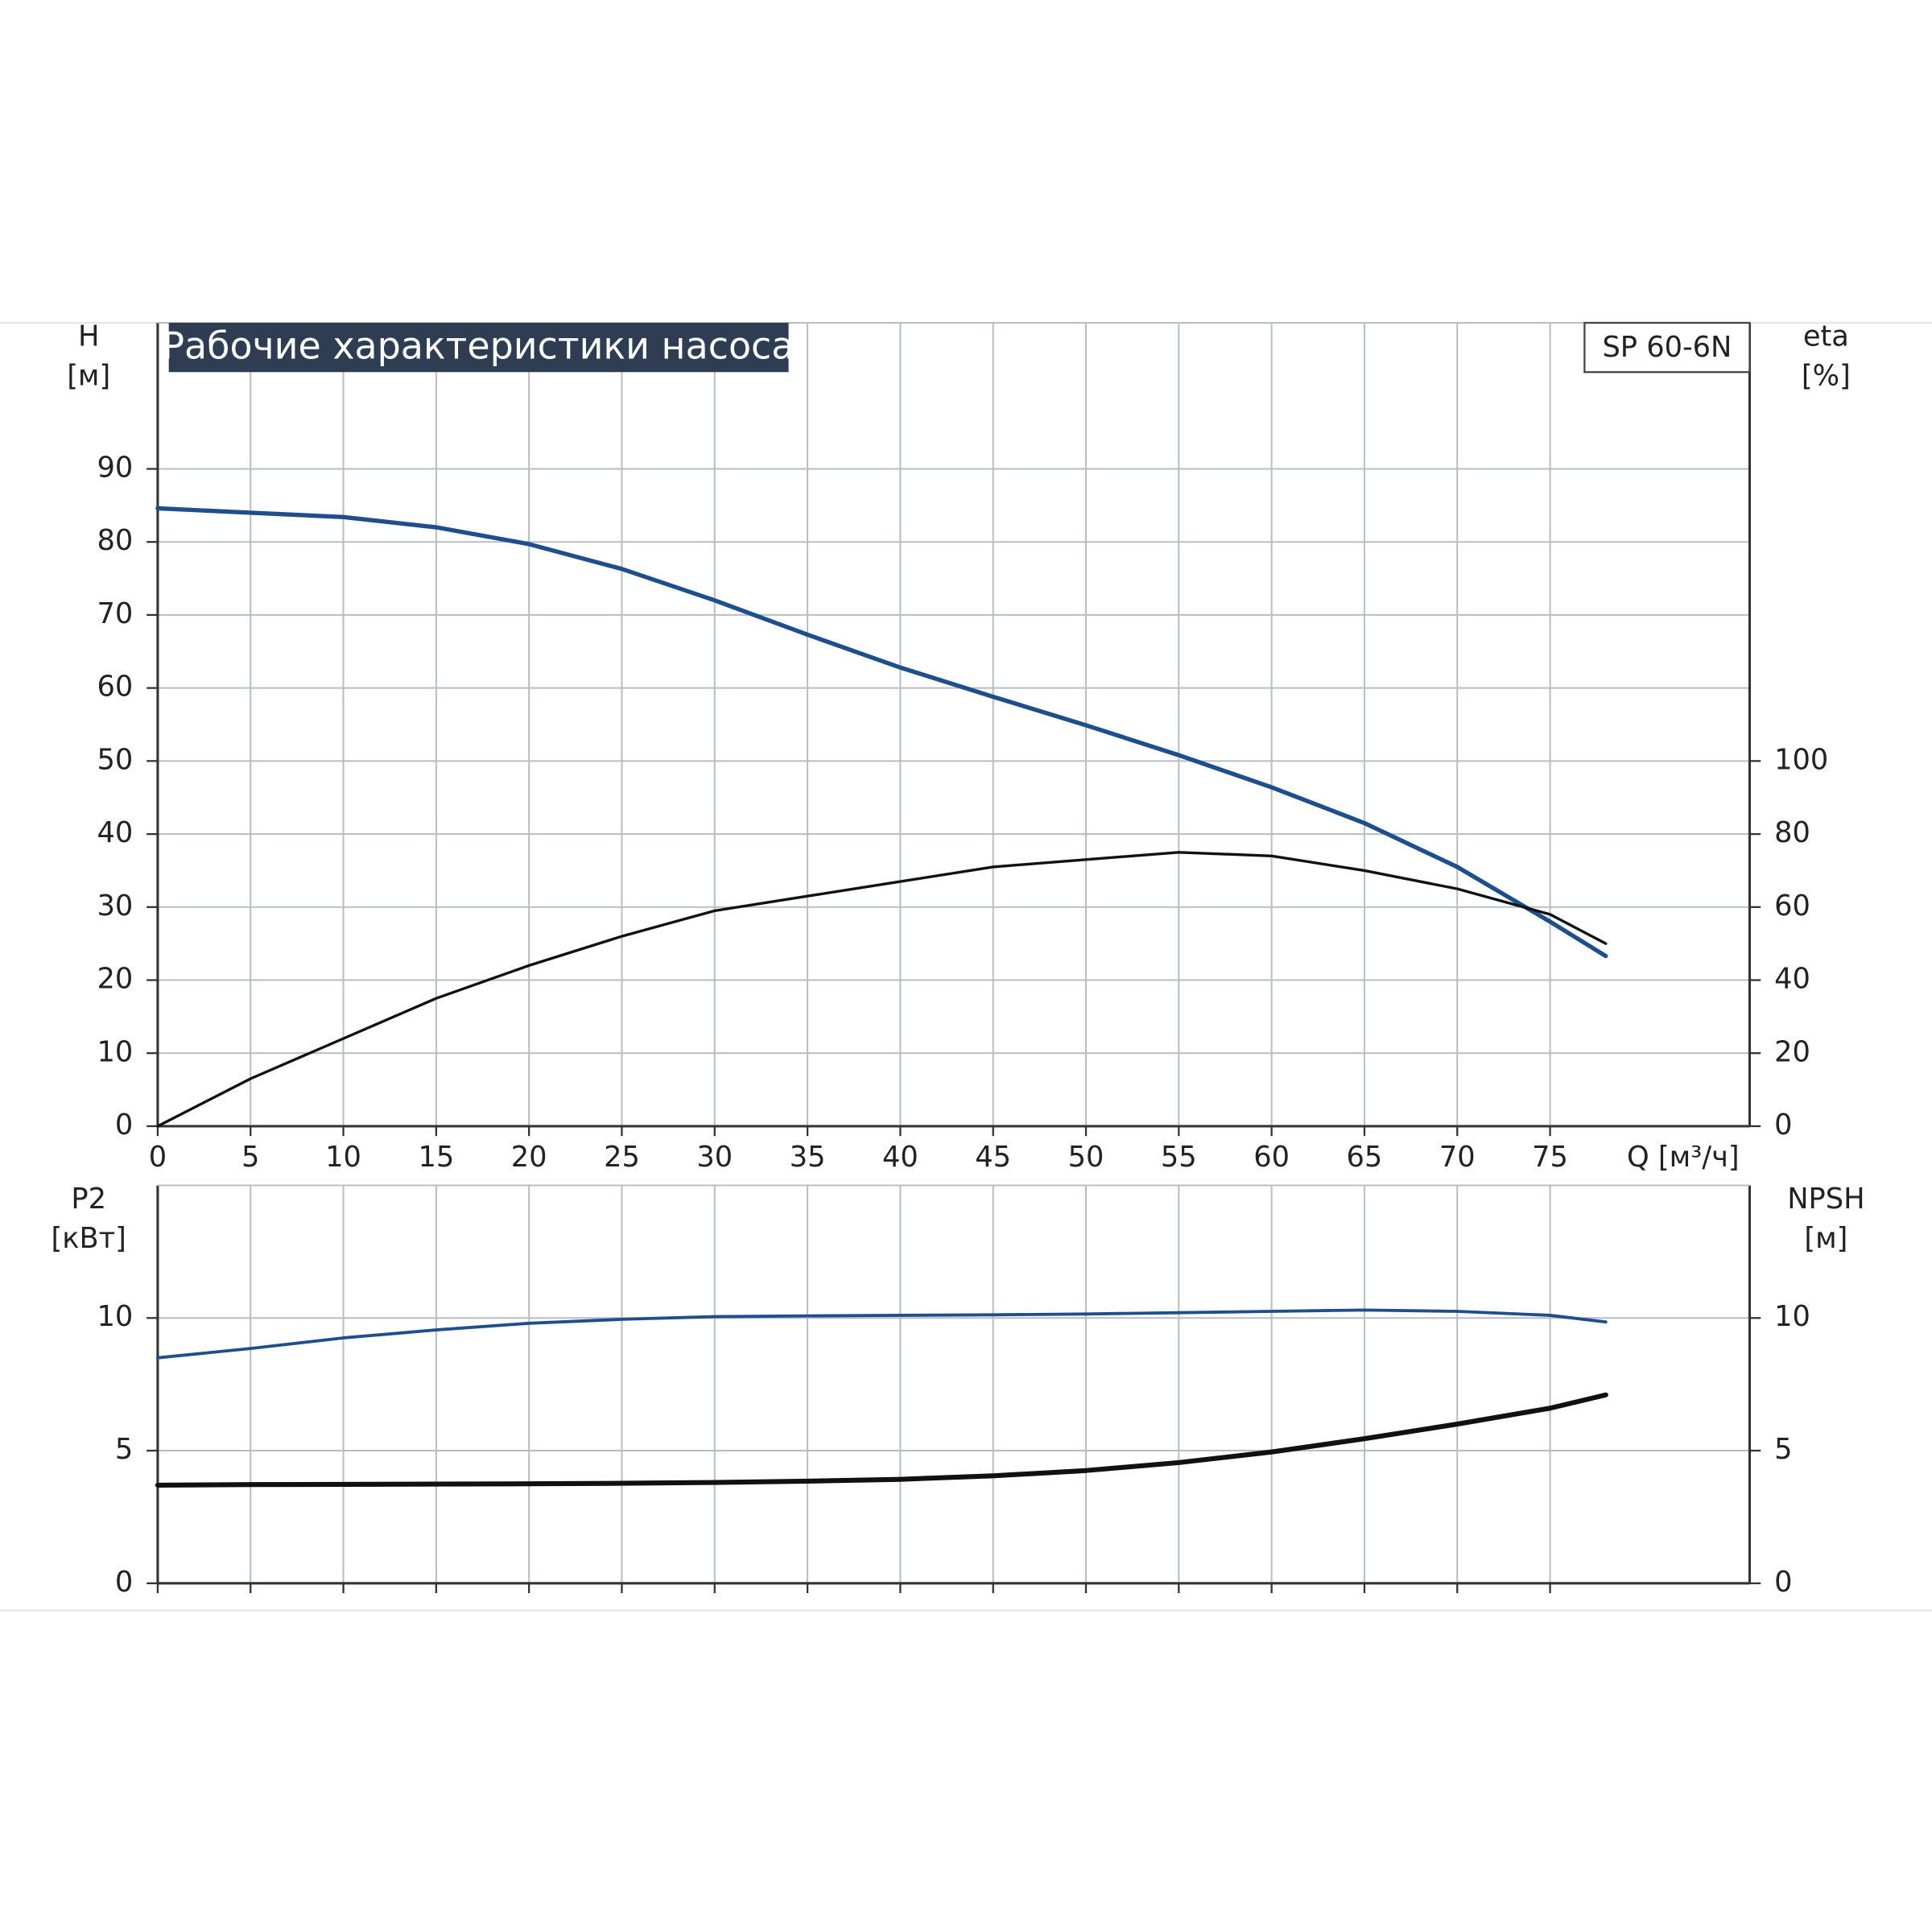 This screenshot has width=1932, height=1932. What do you see at coordinates (1271, 1157) in the screenshot?
I see `x-tick-label: 60` at bounding box center [1271, 1157].